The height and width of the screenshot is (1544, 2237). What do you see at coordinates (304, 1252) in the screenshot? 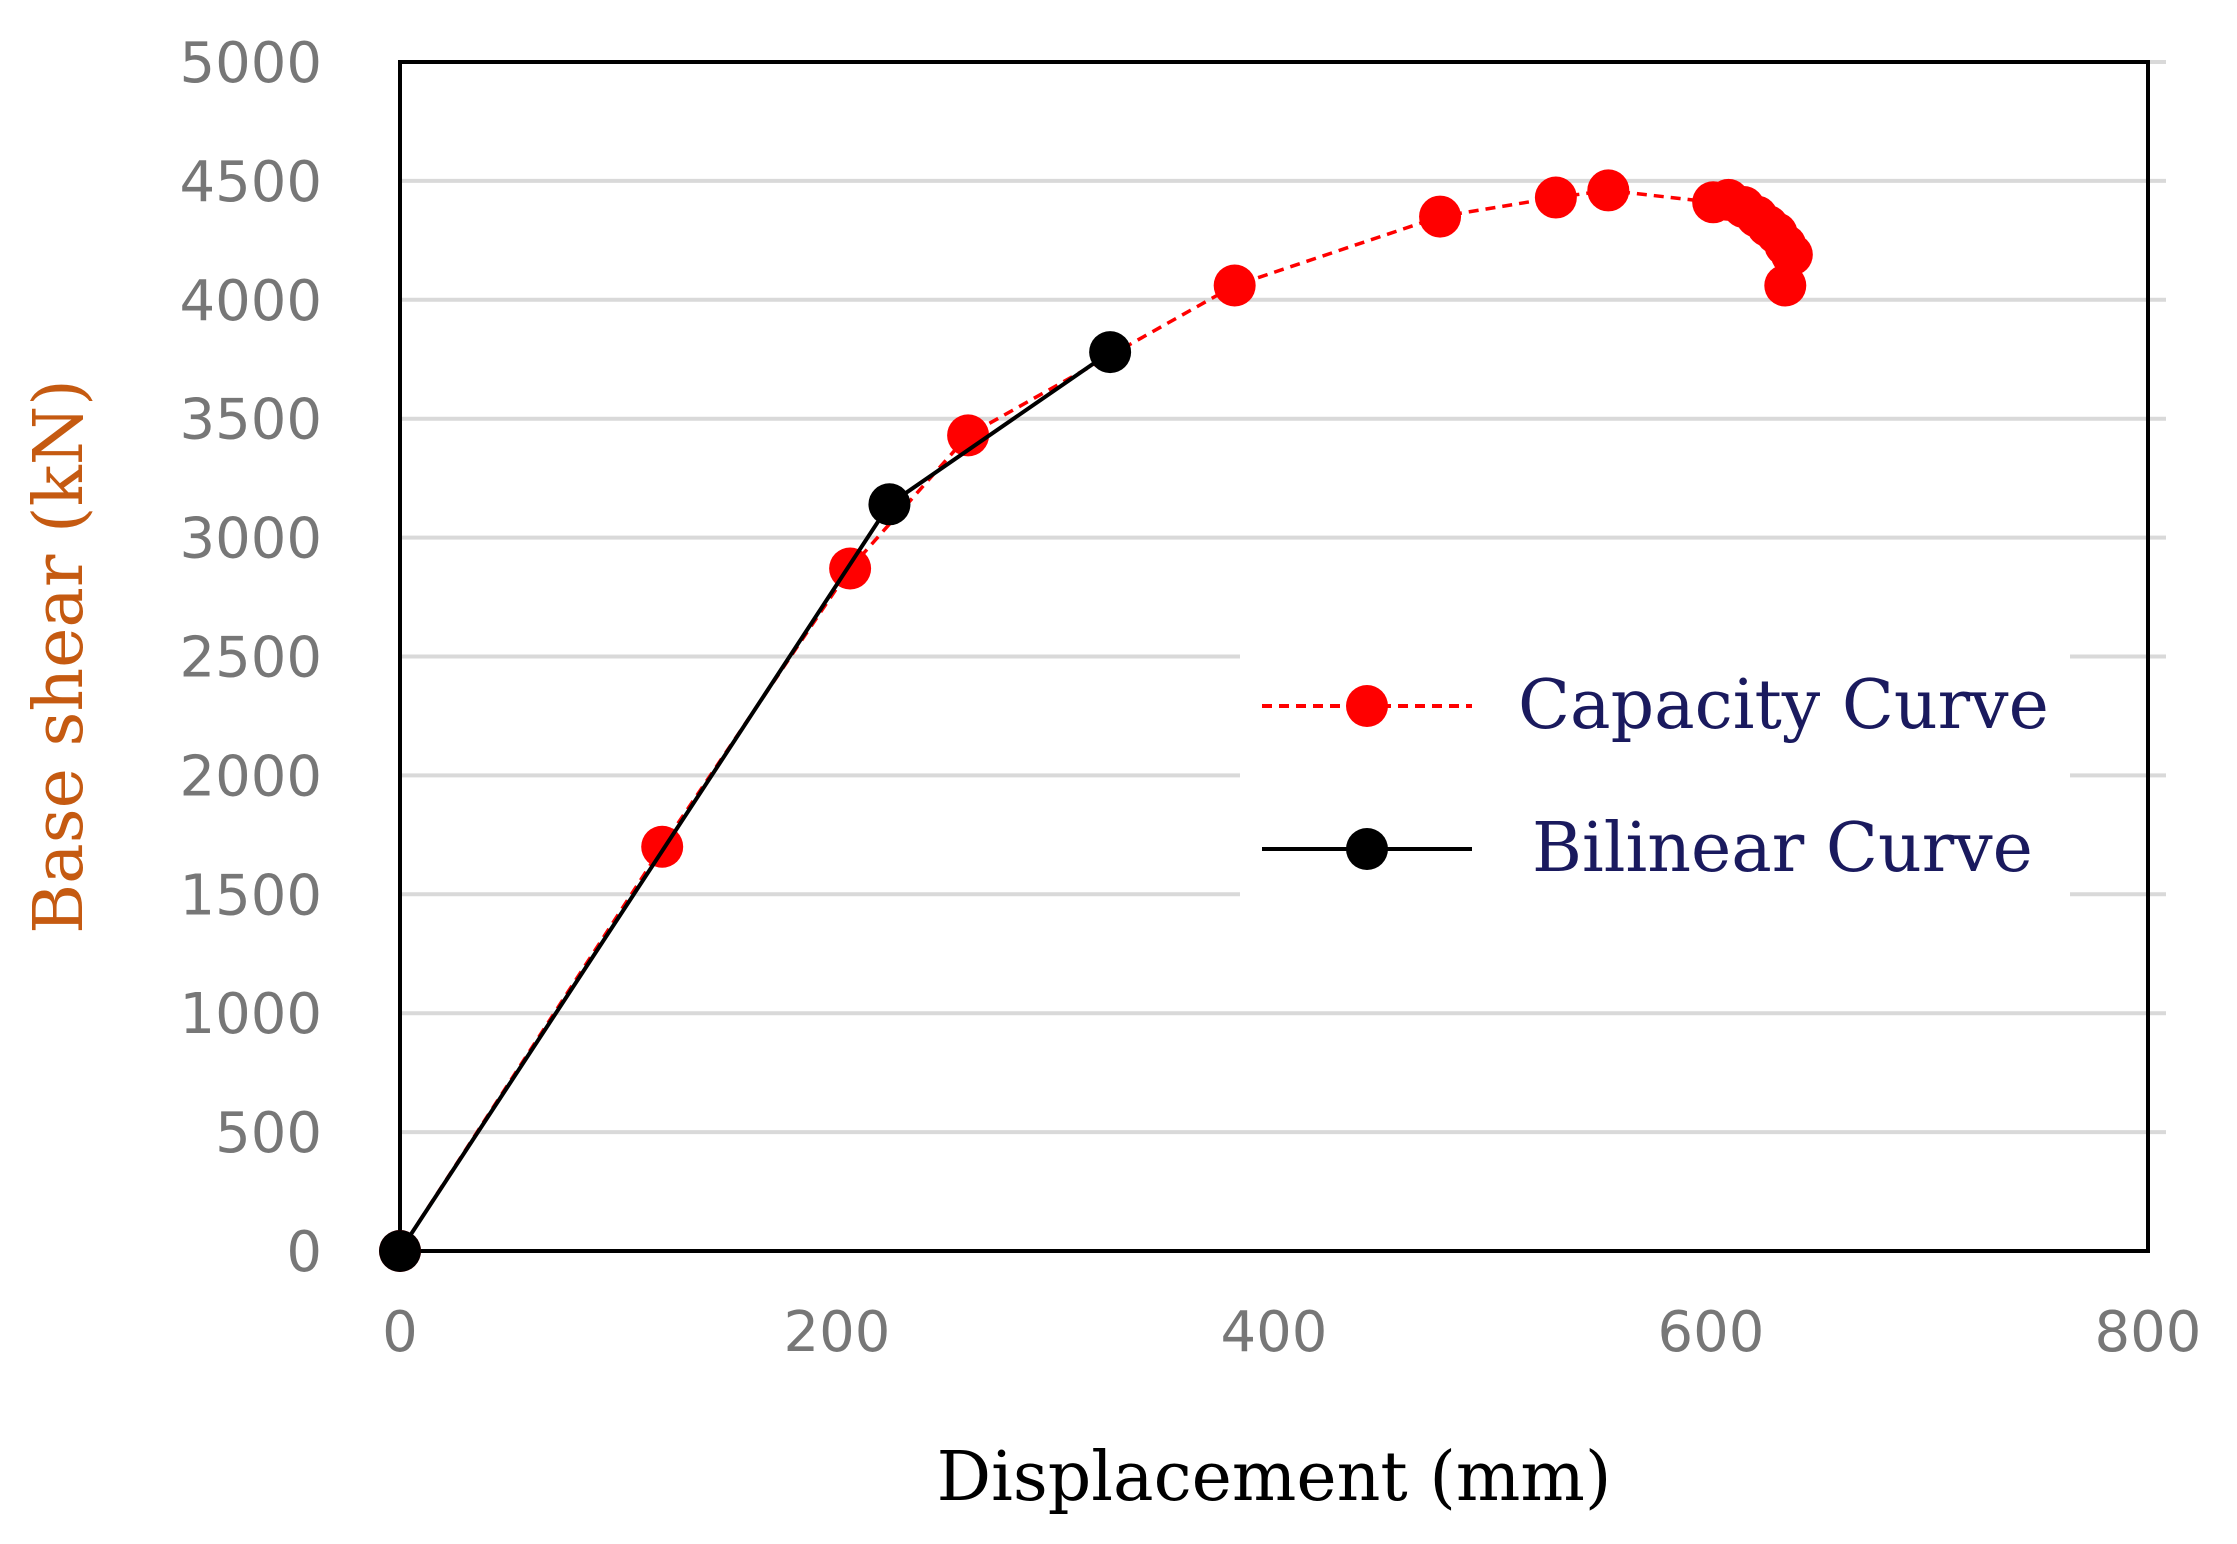
I see `y-tick-label: 0` at bounding box center [304, 1252].